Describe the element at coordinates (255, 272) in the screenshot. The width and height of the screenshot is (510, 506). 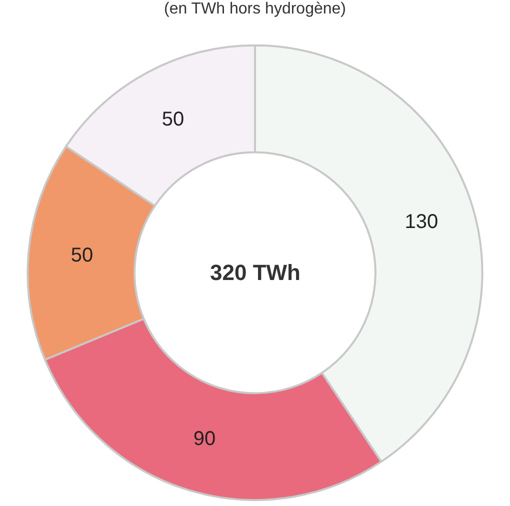
I see `text: 320 TWh` at that location.